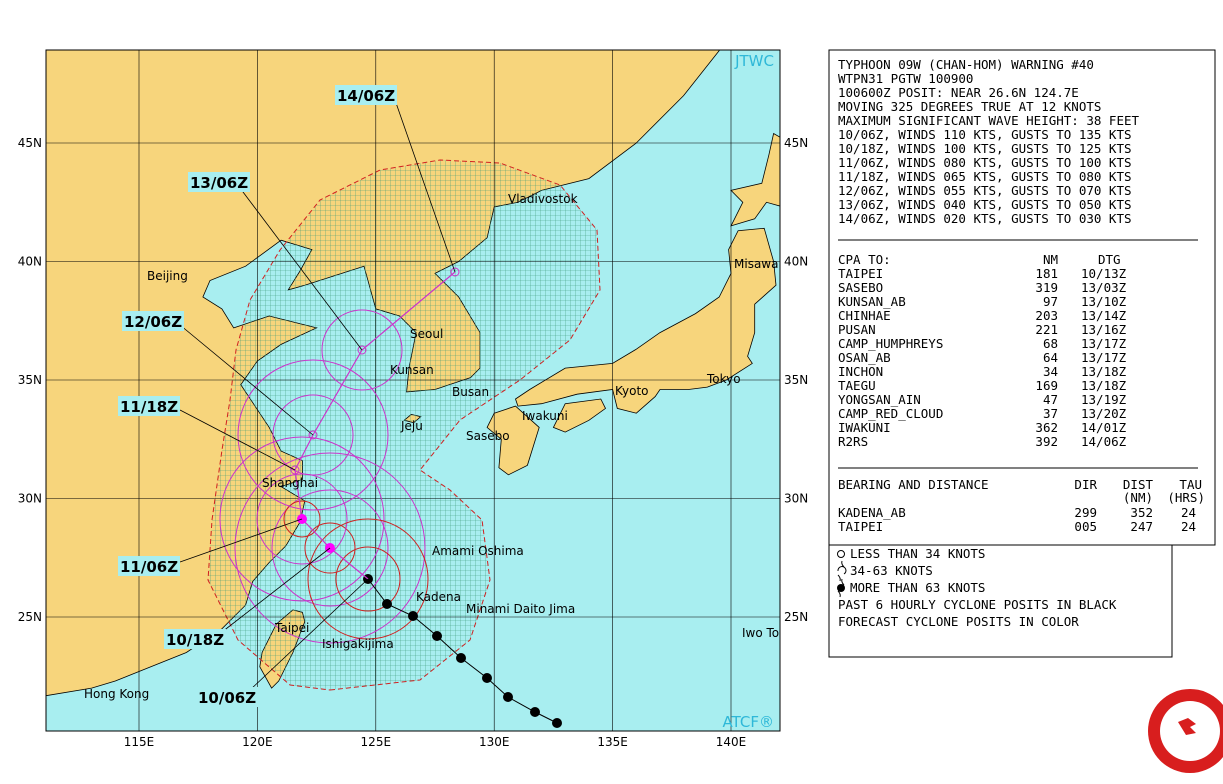 This screenshot has height=784, width=1223. What do you see at coordinates (1141, 526) in the screenshot?
I see `bearing-distance: 247` at bounding box center [1141, 526].